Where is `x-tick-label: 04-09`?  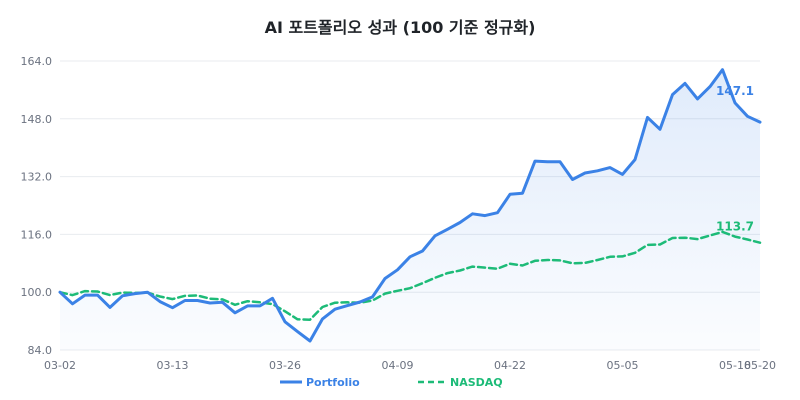
x-tick-label: 04-09 is located at coordinates (398, 365).